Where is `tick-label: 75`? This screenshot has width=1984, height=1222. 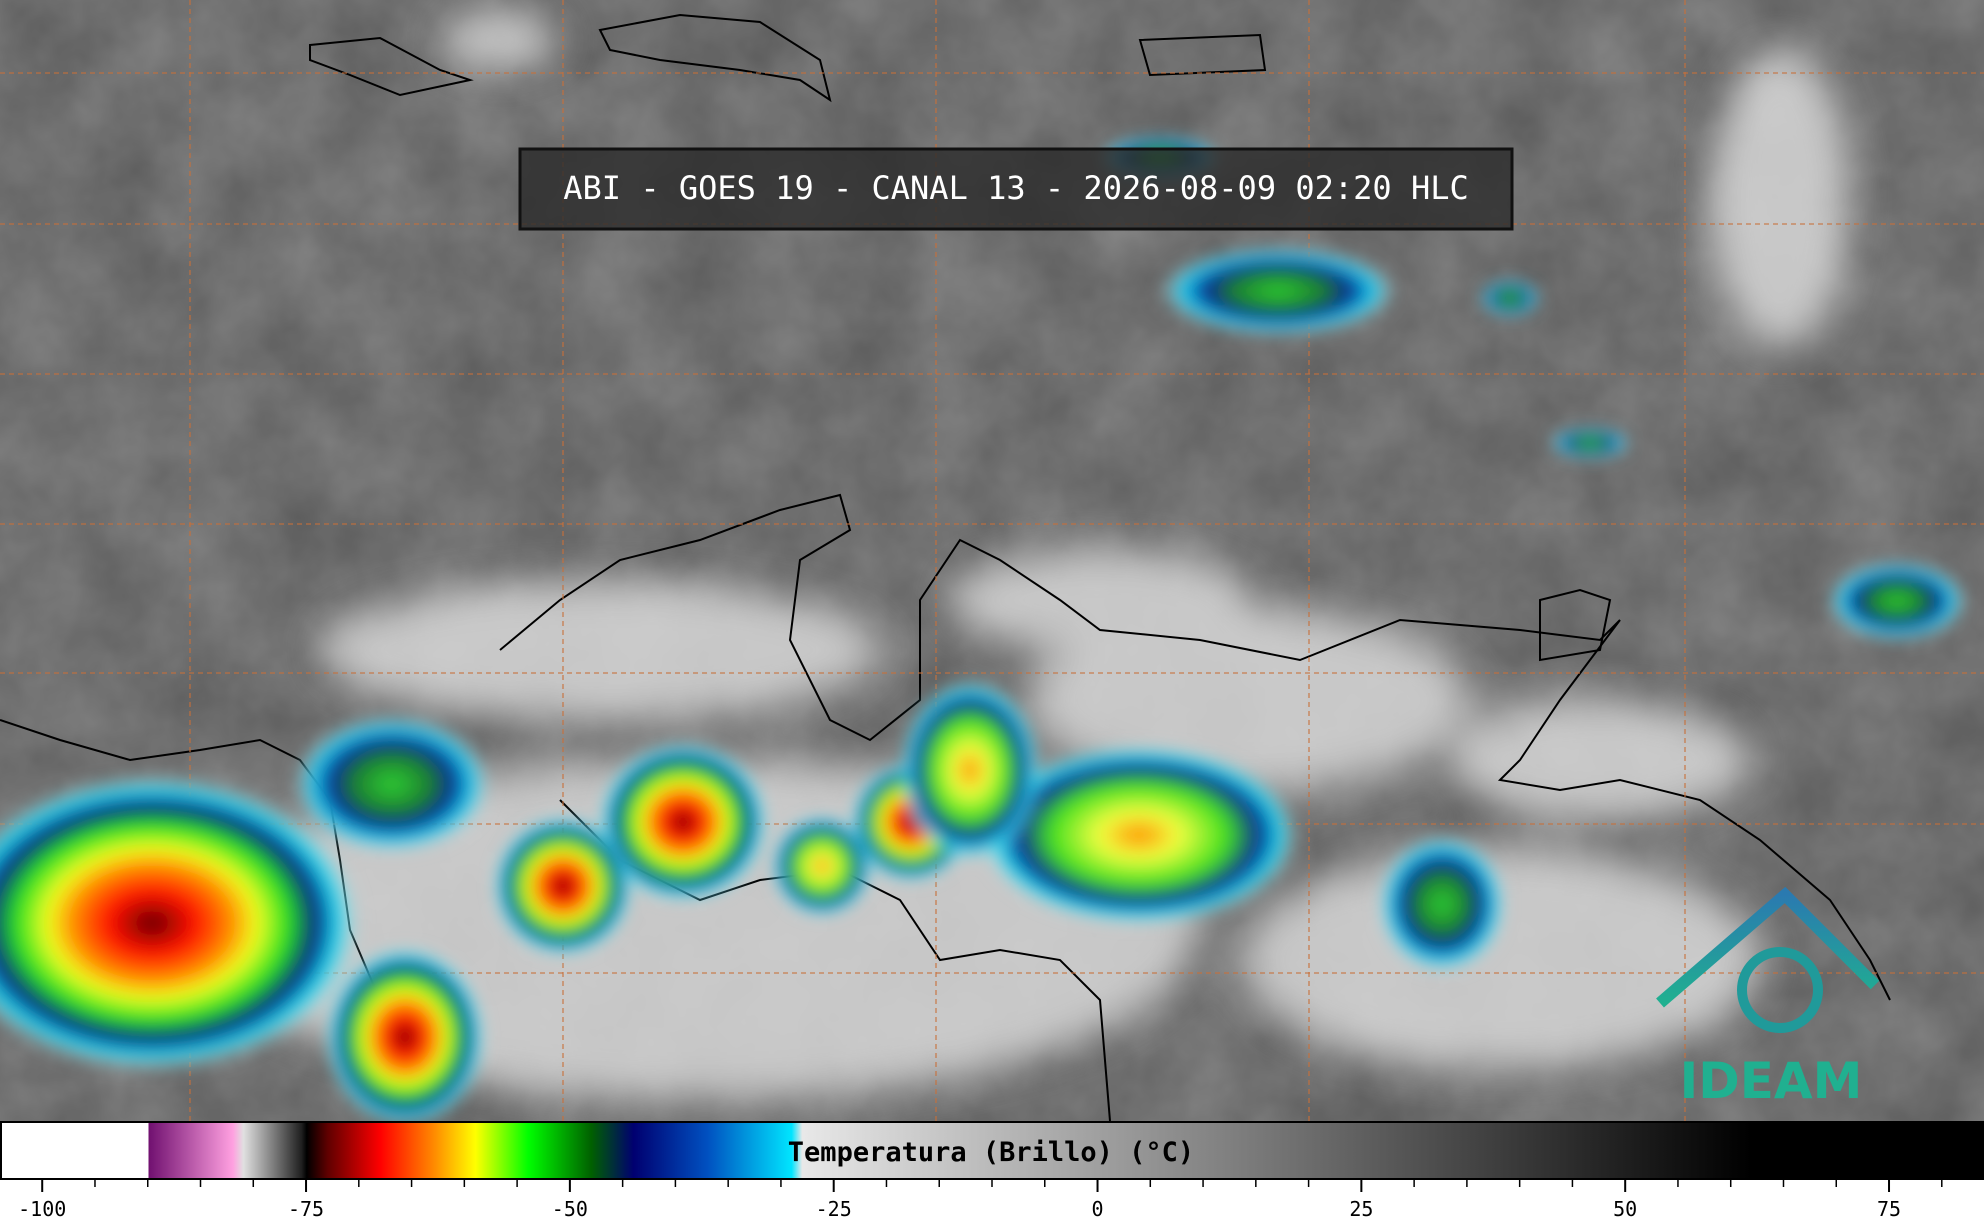
tick-label: 75 is located at coordinates (1889, 1209).